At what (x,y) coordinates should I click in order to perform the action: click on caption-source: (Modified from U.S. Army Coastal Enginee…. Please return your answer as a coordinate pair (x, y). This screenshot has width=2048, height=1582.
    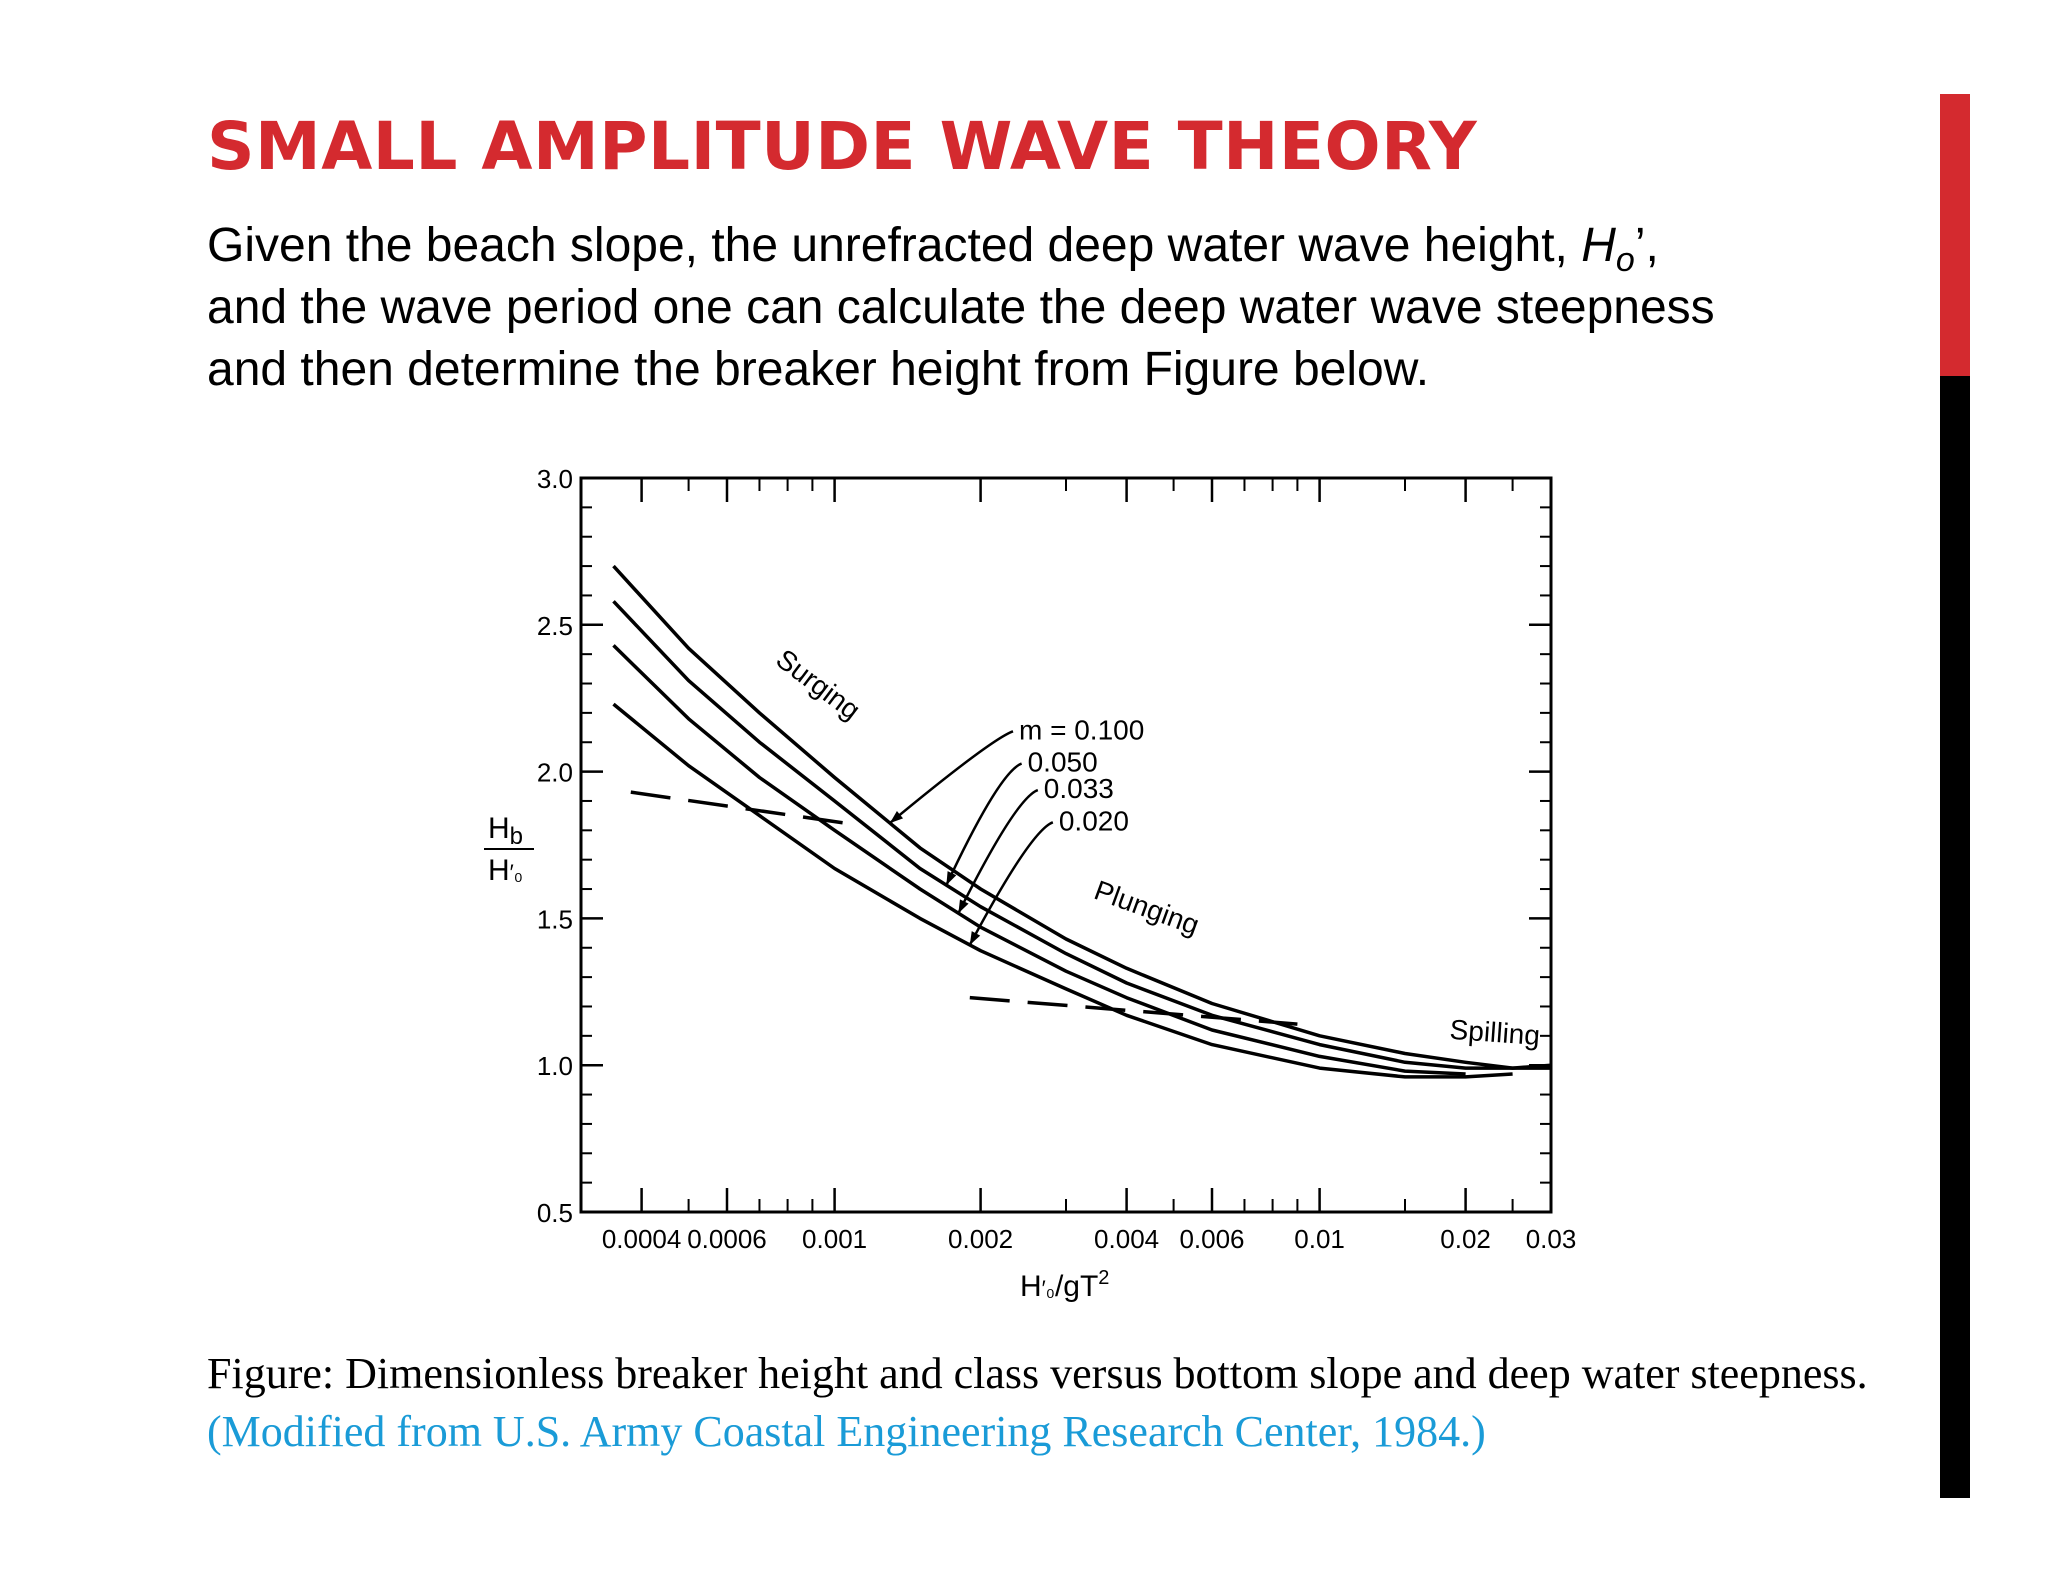
    Looking at the image, I should click on (846, 1431).